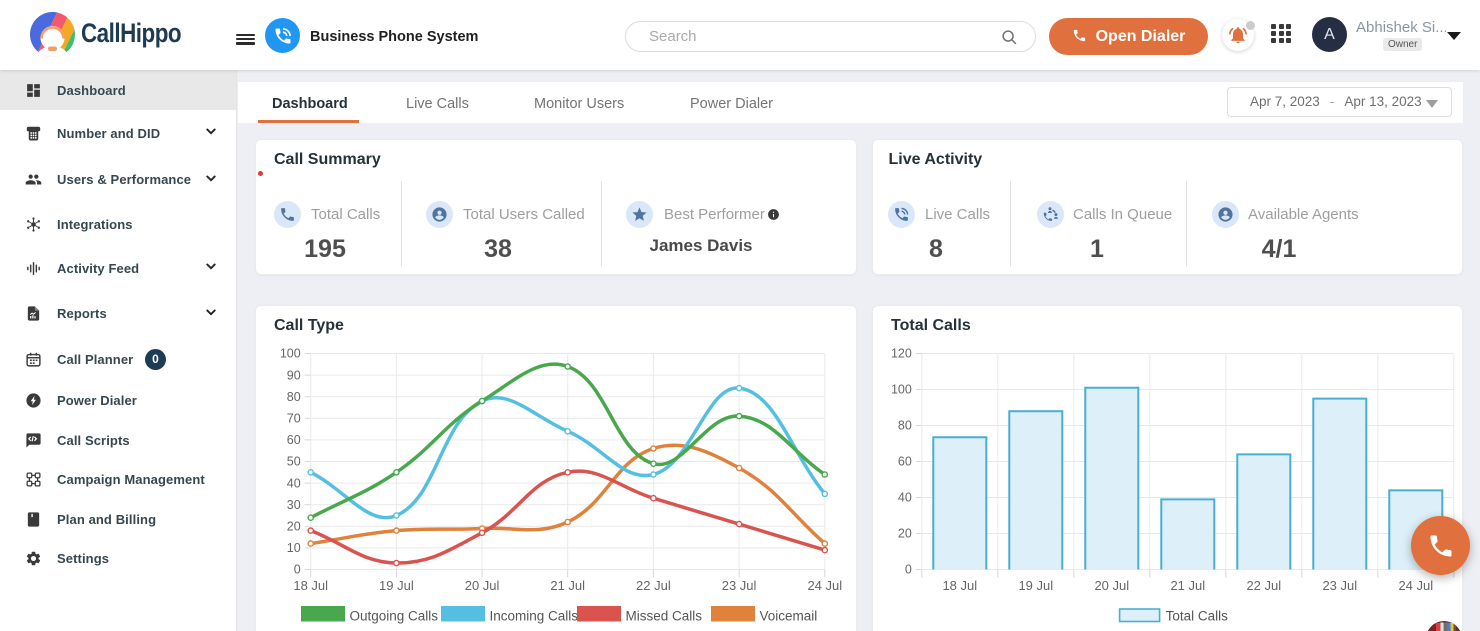 This screenshot has width=1480, height=631. I want to click on svg-text: Total Calls, so click(1197, 616).